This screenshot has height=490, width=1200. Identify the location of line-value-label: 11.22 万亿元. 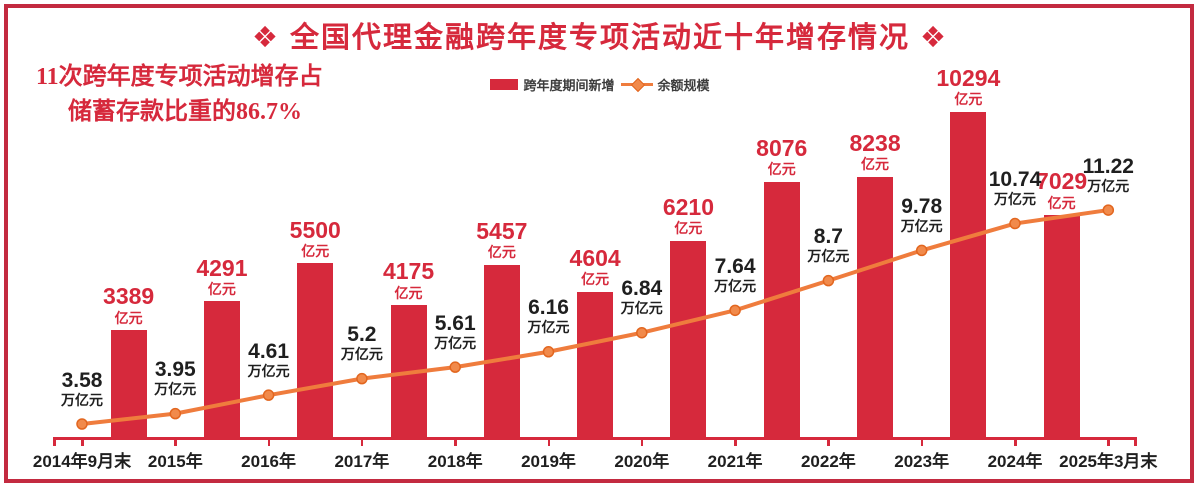
(1108, 174).